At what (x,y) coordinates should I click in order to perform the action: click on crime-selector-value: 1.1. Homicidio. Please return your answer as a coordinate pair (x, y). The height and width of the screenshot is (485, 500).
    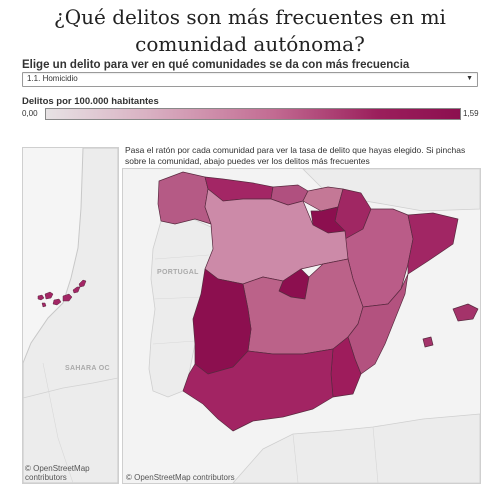
    Looking at the image, I should click on (52, 78).